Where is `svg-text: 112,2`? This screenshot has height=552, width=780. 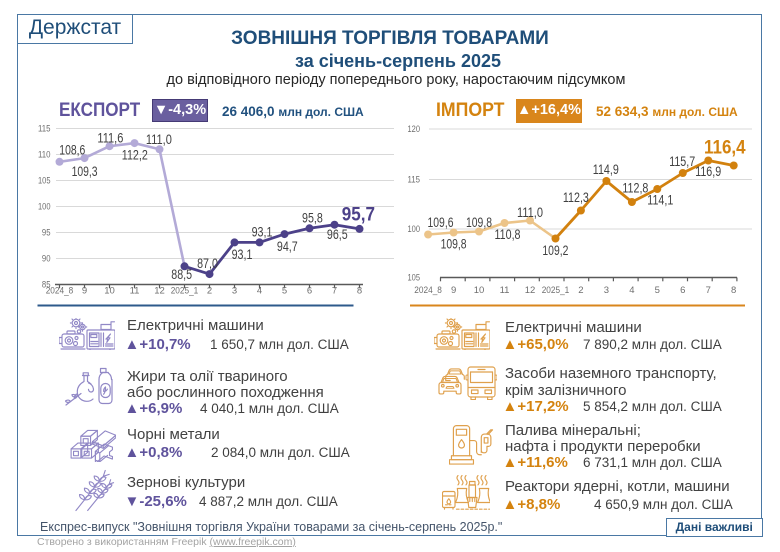 svg-text: 112,2 is located at coordinates (135, 154).